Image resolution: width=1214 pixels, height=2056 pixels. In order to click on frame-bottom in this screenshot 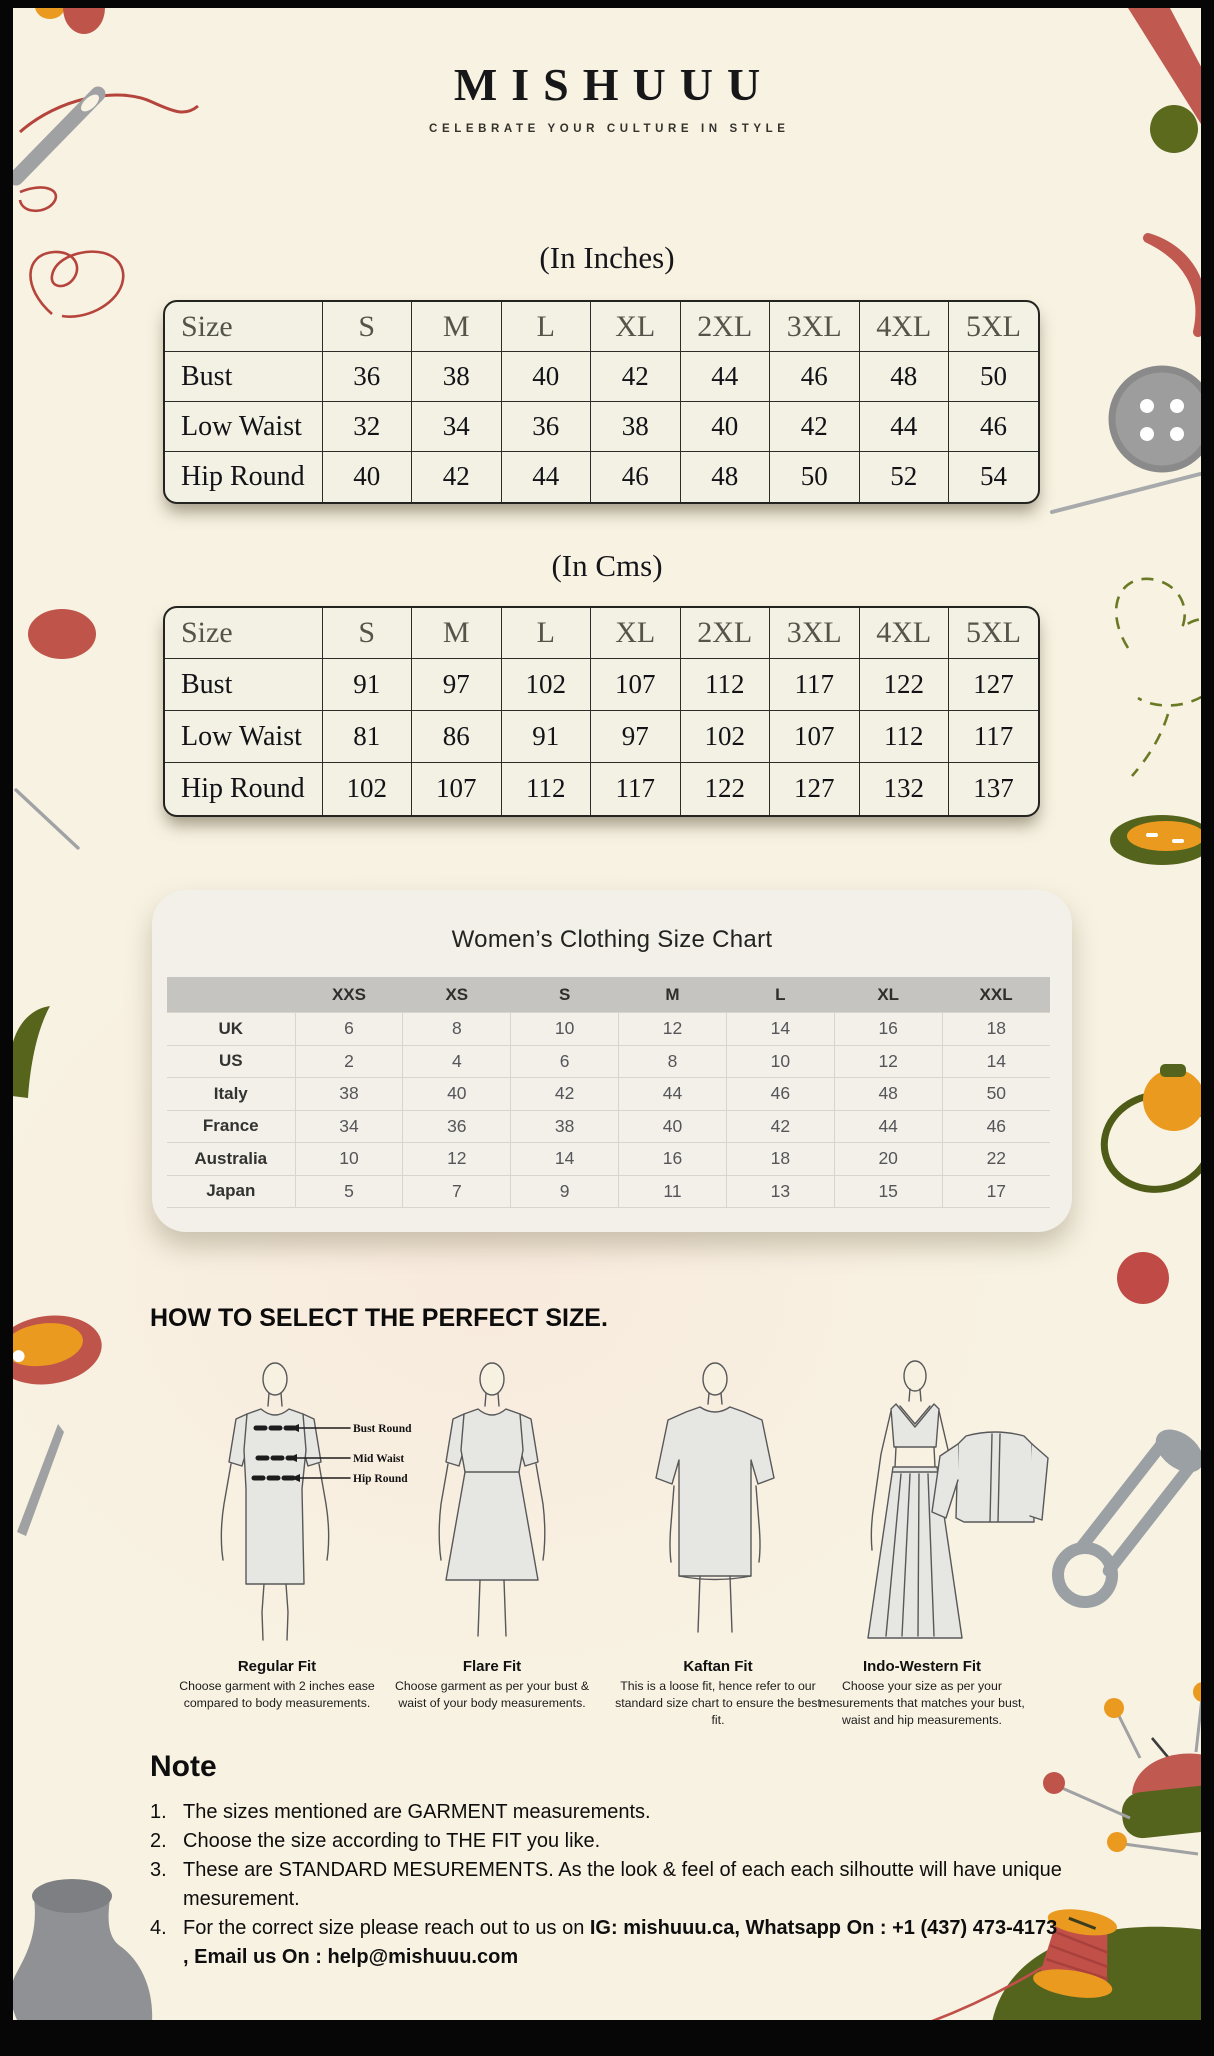, I will do `click(607, 2038)`.